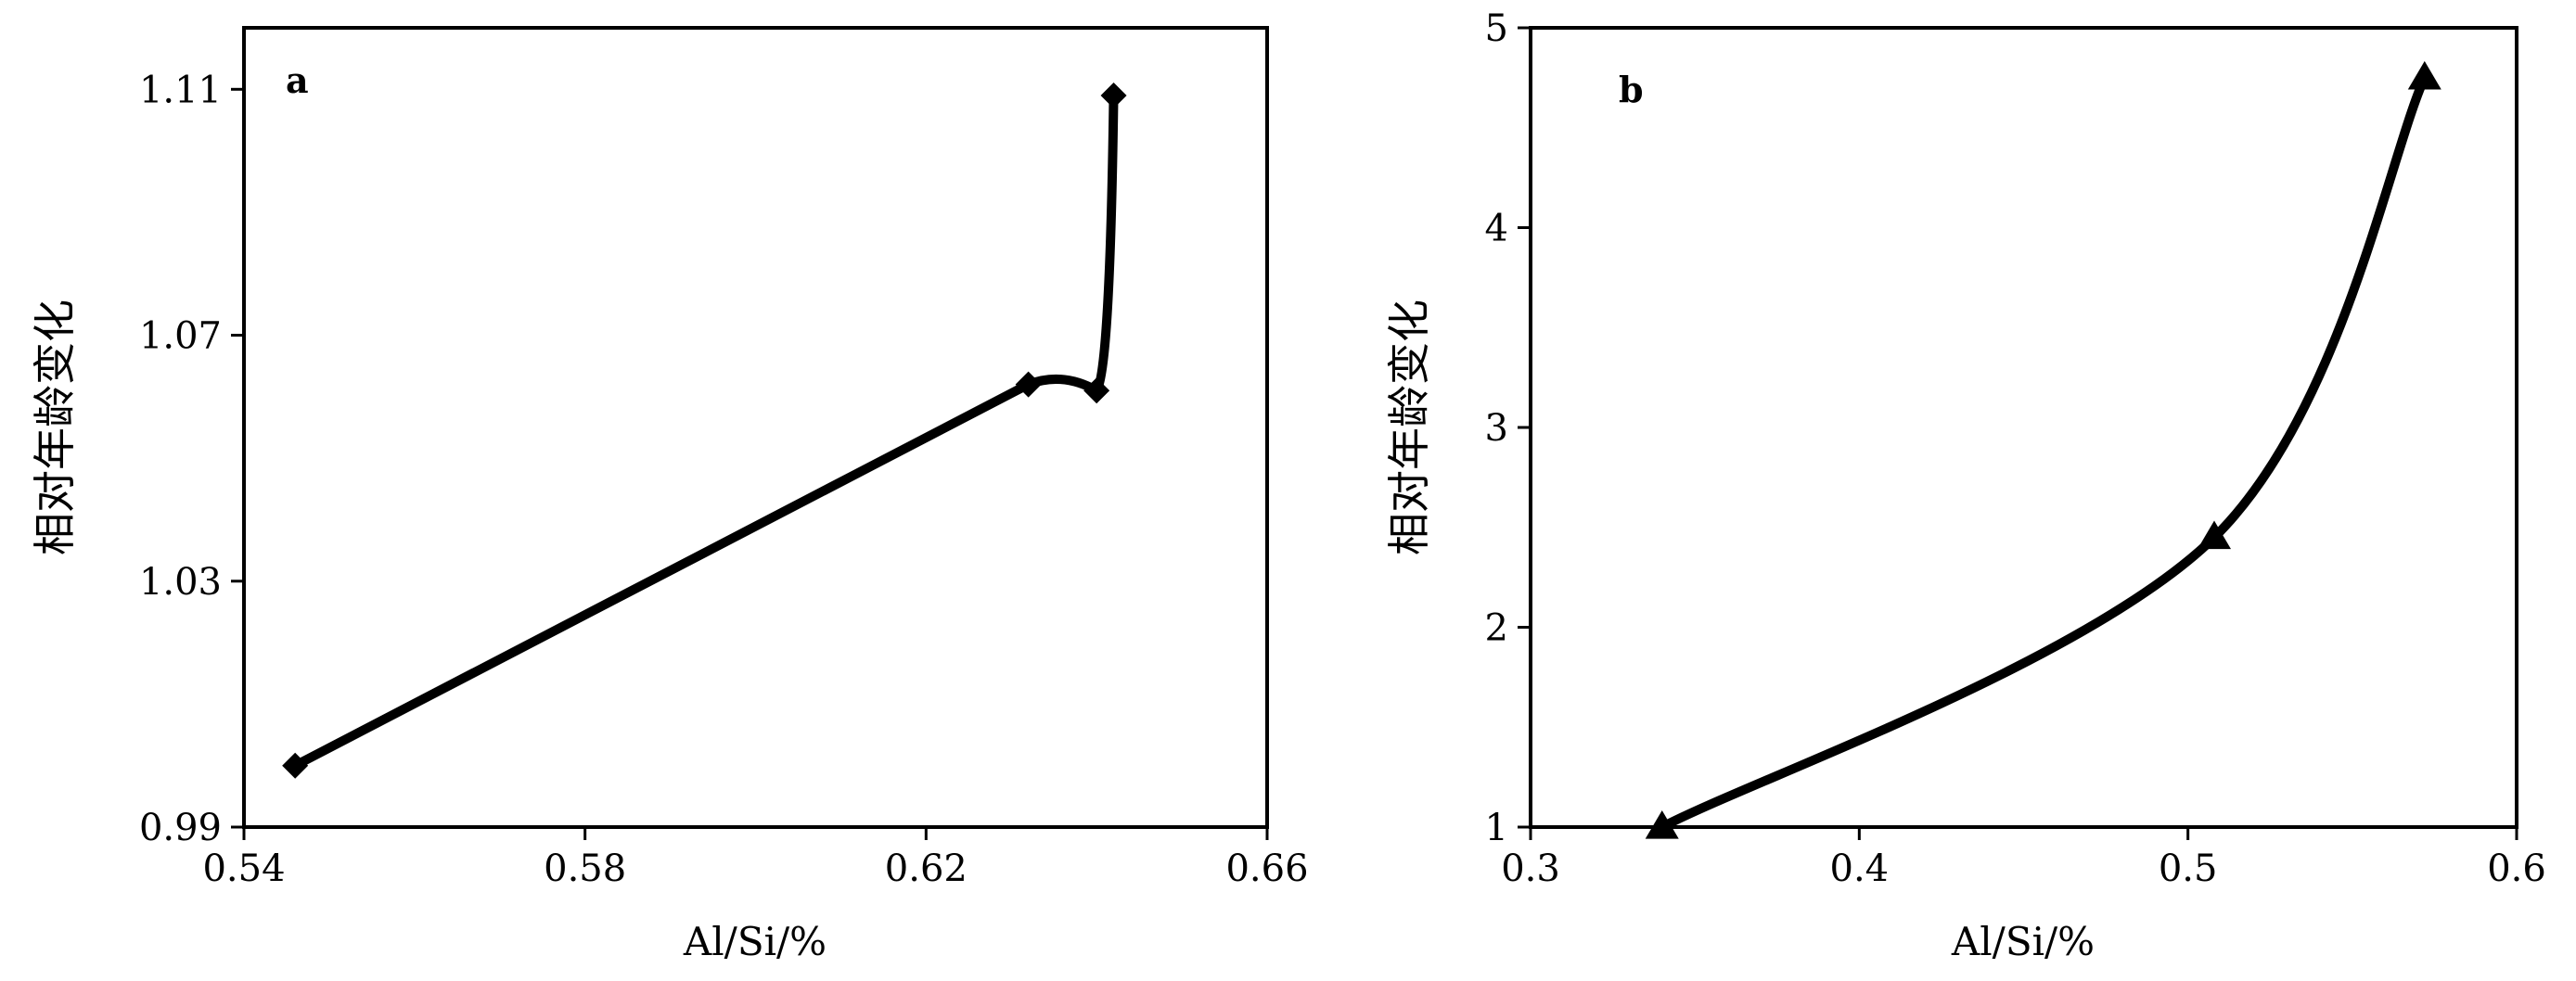 This screenshot has height=981, width=2576. What do you see at coordinates (1496, 28) in the screenshot?
I see `y-tick-label: 5` at bounding box center [1496, 28].